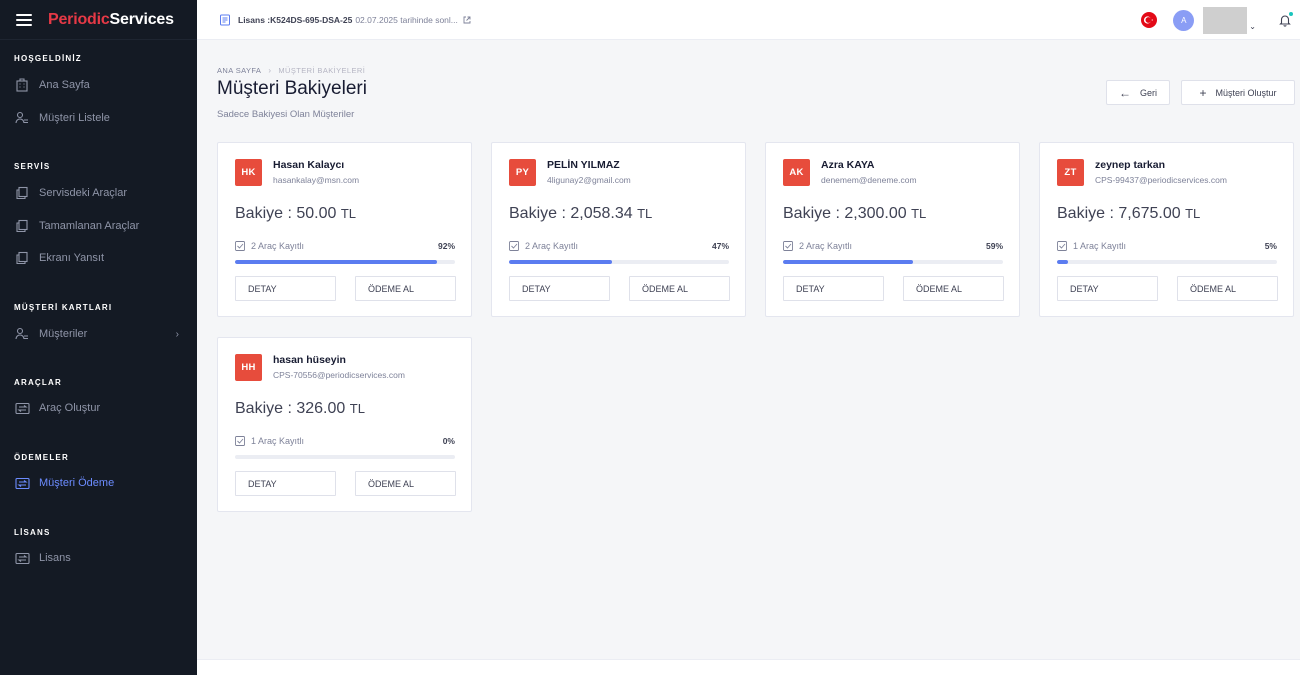 The image size is (1300, 675). I want to click on sidebar-item-license: Lisans, so click(99, 558).